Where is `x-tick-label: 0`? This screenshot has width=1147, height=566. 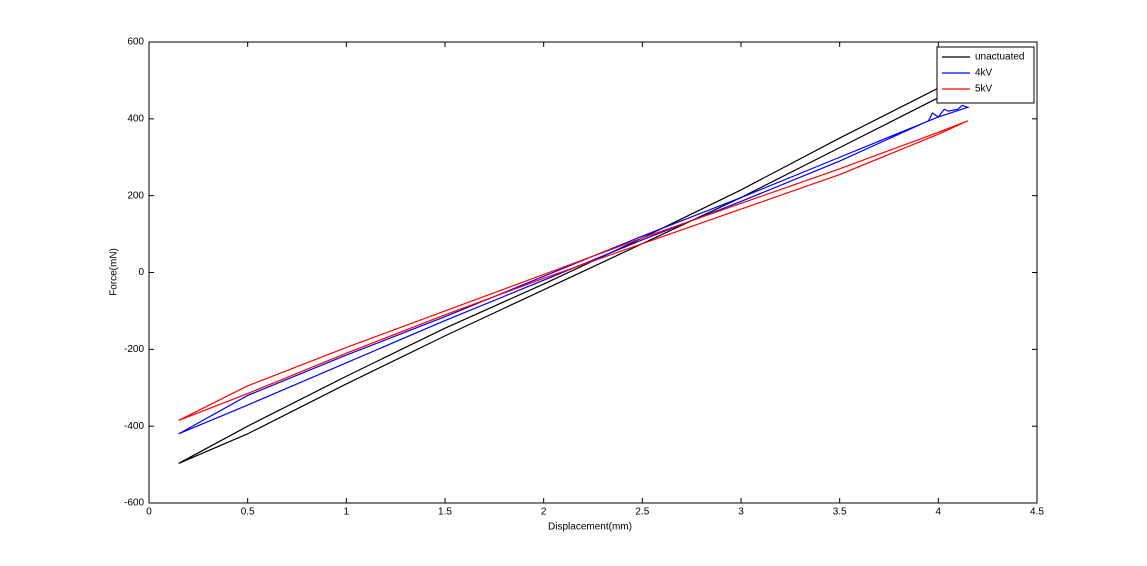 x-tick-label: 0 is located at coordinates (149, 512).